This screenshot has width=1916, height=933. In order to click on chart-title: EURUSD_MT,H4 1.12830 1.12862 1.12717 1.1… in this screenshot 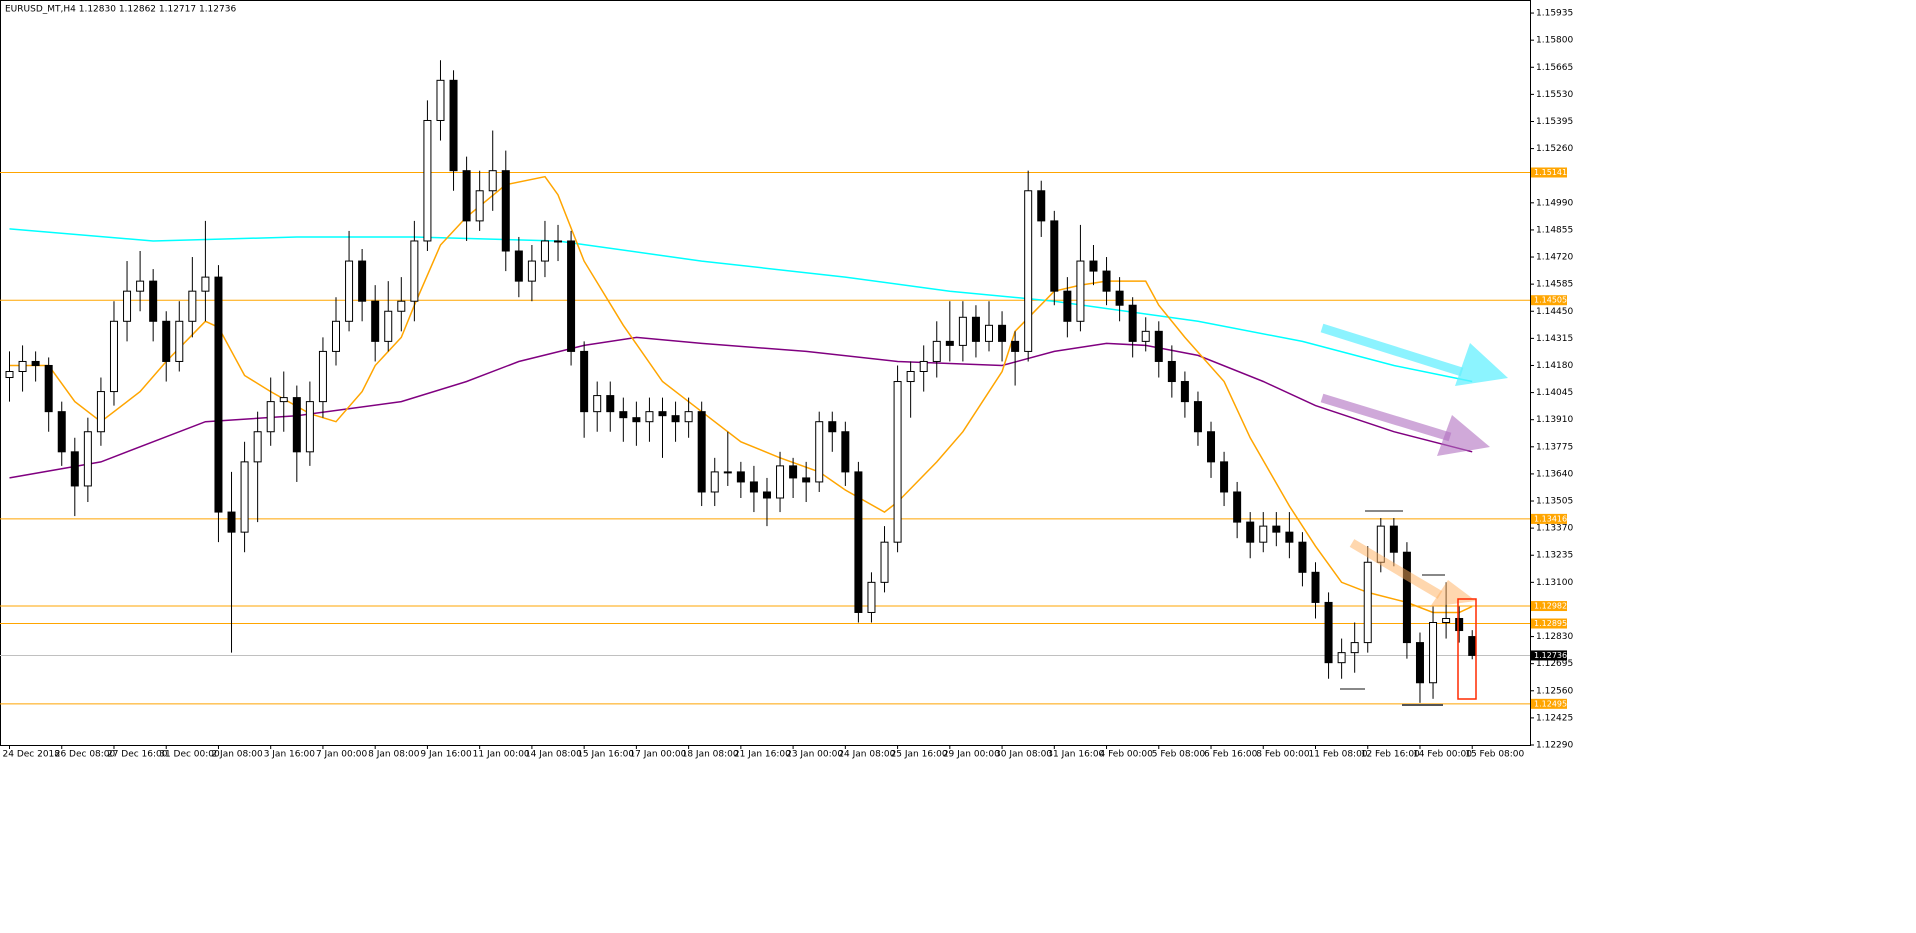, I will do `click(120, 10)`.